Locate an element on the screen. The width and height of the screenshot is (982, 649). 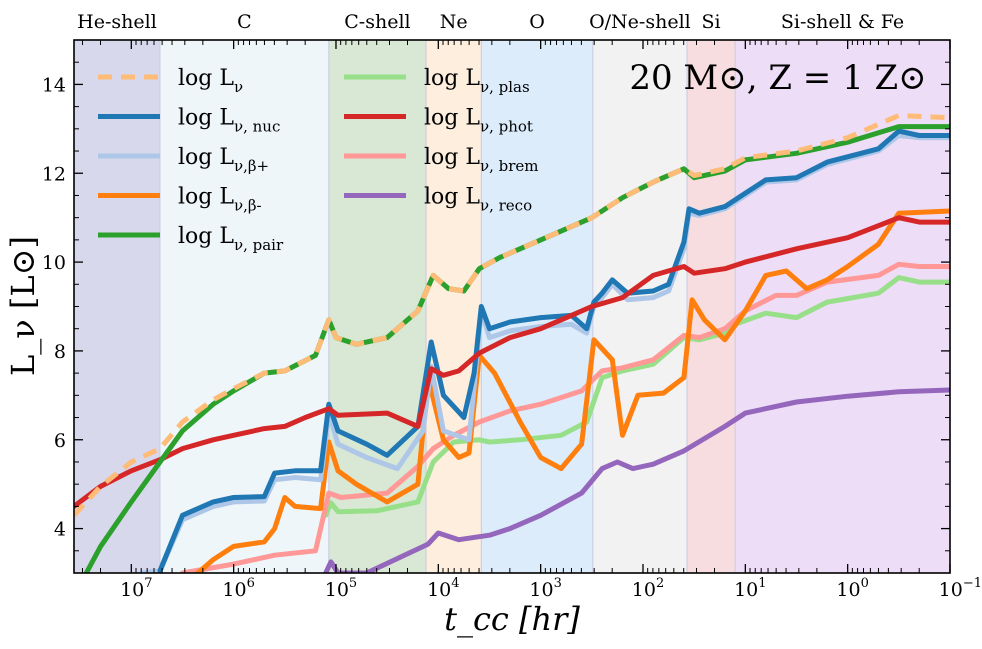
phase-label: C-shell is located at coordinates (377, 22).